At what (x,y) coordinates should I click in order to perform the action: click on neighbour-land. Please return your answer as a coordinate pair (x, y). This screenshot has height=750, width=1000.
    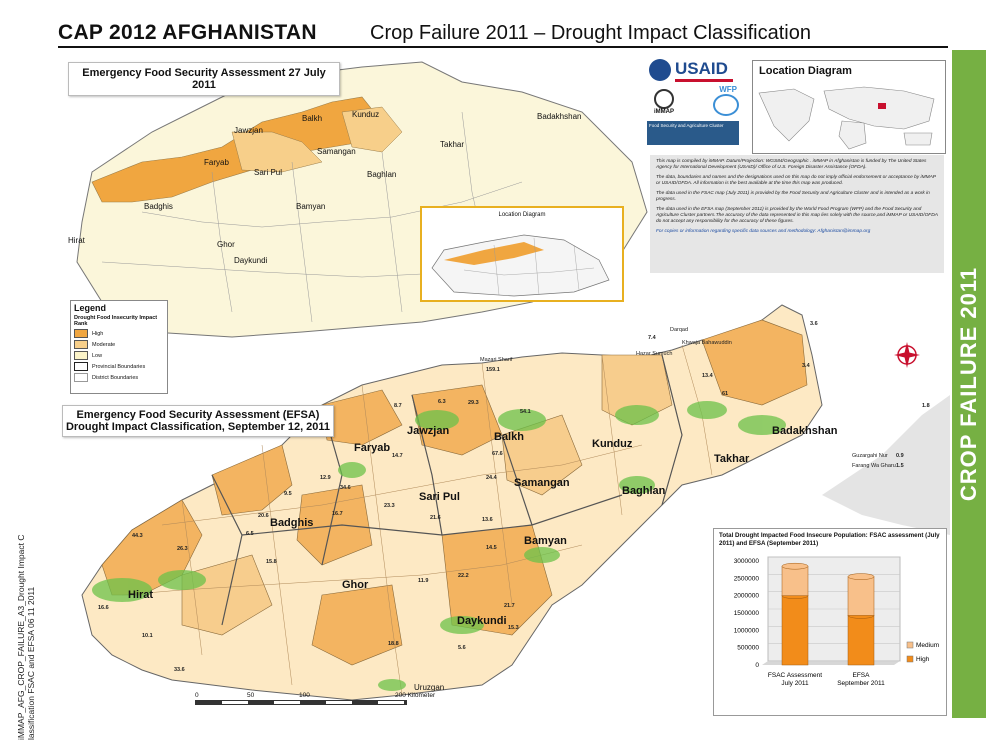
    Looking at the image, I should click on (886, 465).